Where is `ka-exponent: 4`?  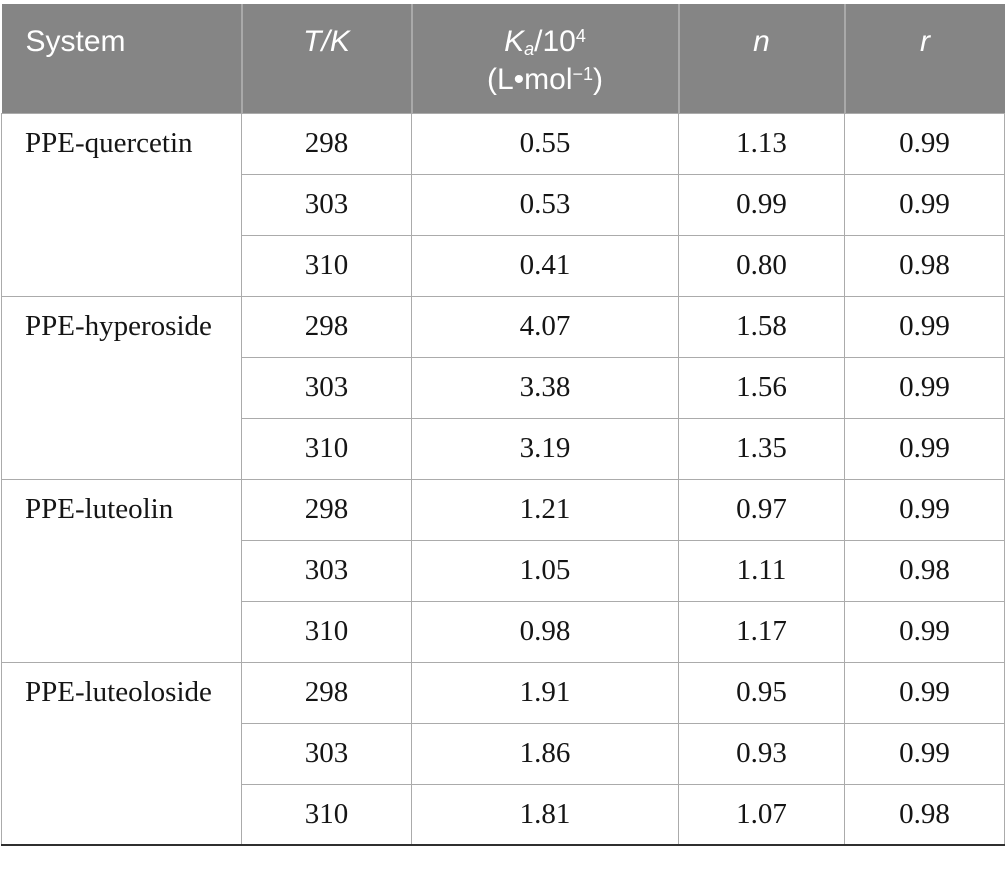 ka-exponent: 4 is located at coordinates (580, 36).